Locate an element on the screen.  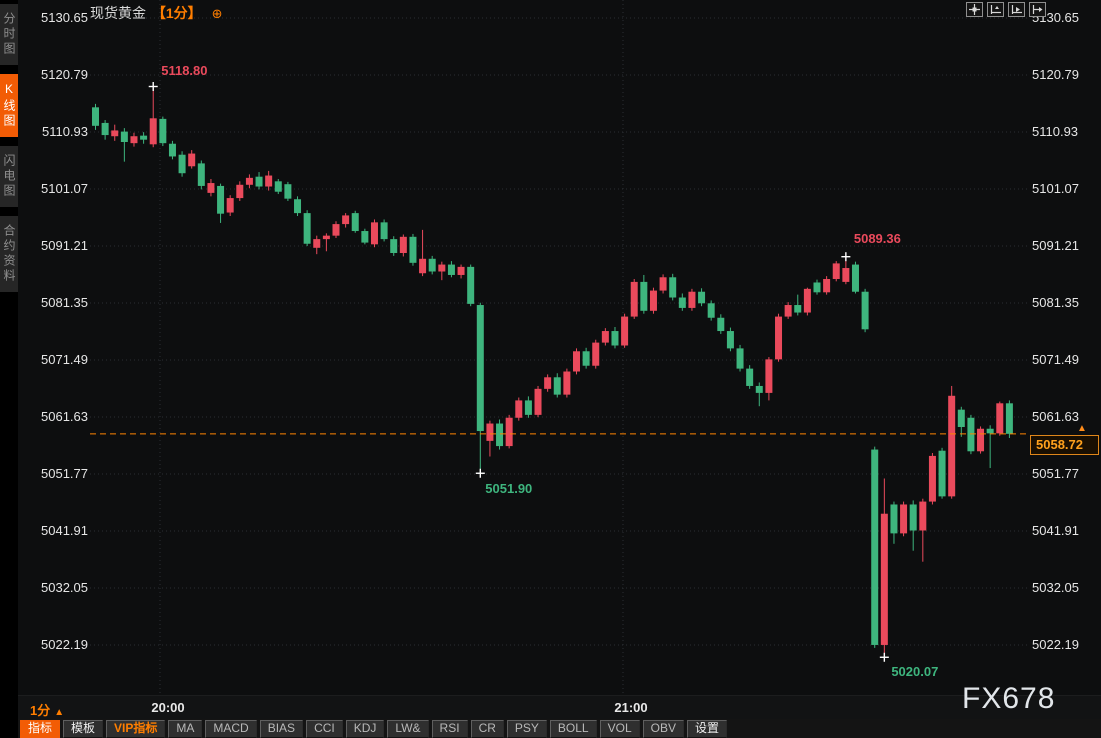
indicator-button-LW&: LW& is located at coordinates (408, 729).